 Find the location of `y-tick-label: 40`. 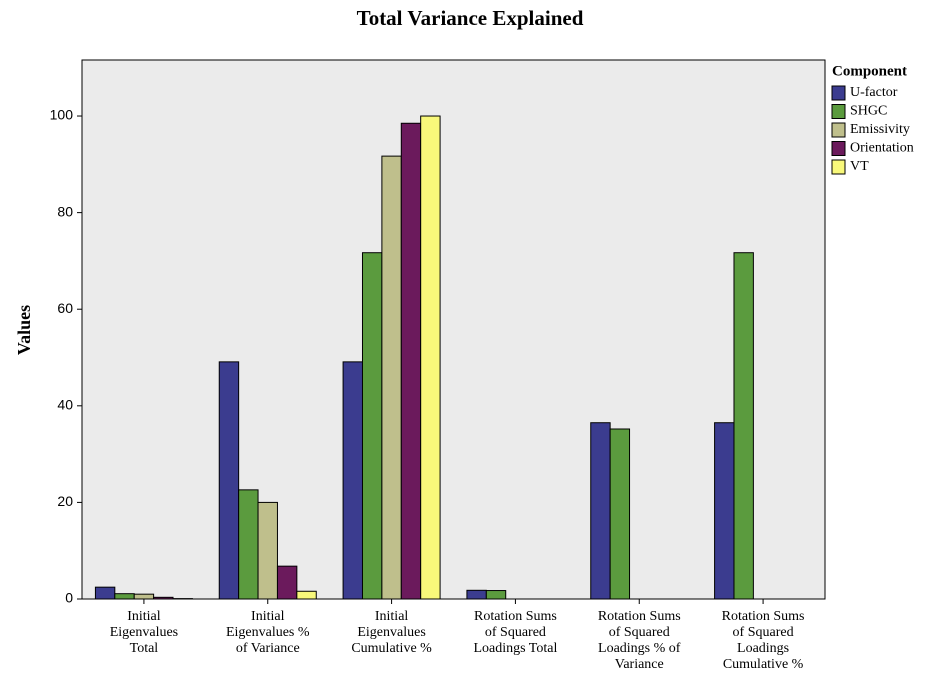

y-tick-label: 40 is located at coordinates (65, 405).